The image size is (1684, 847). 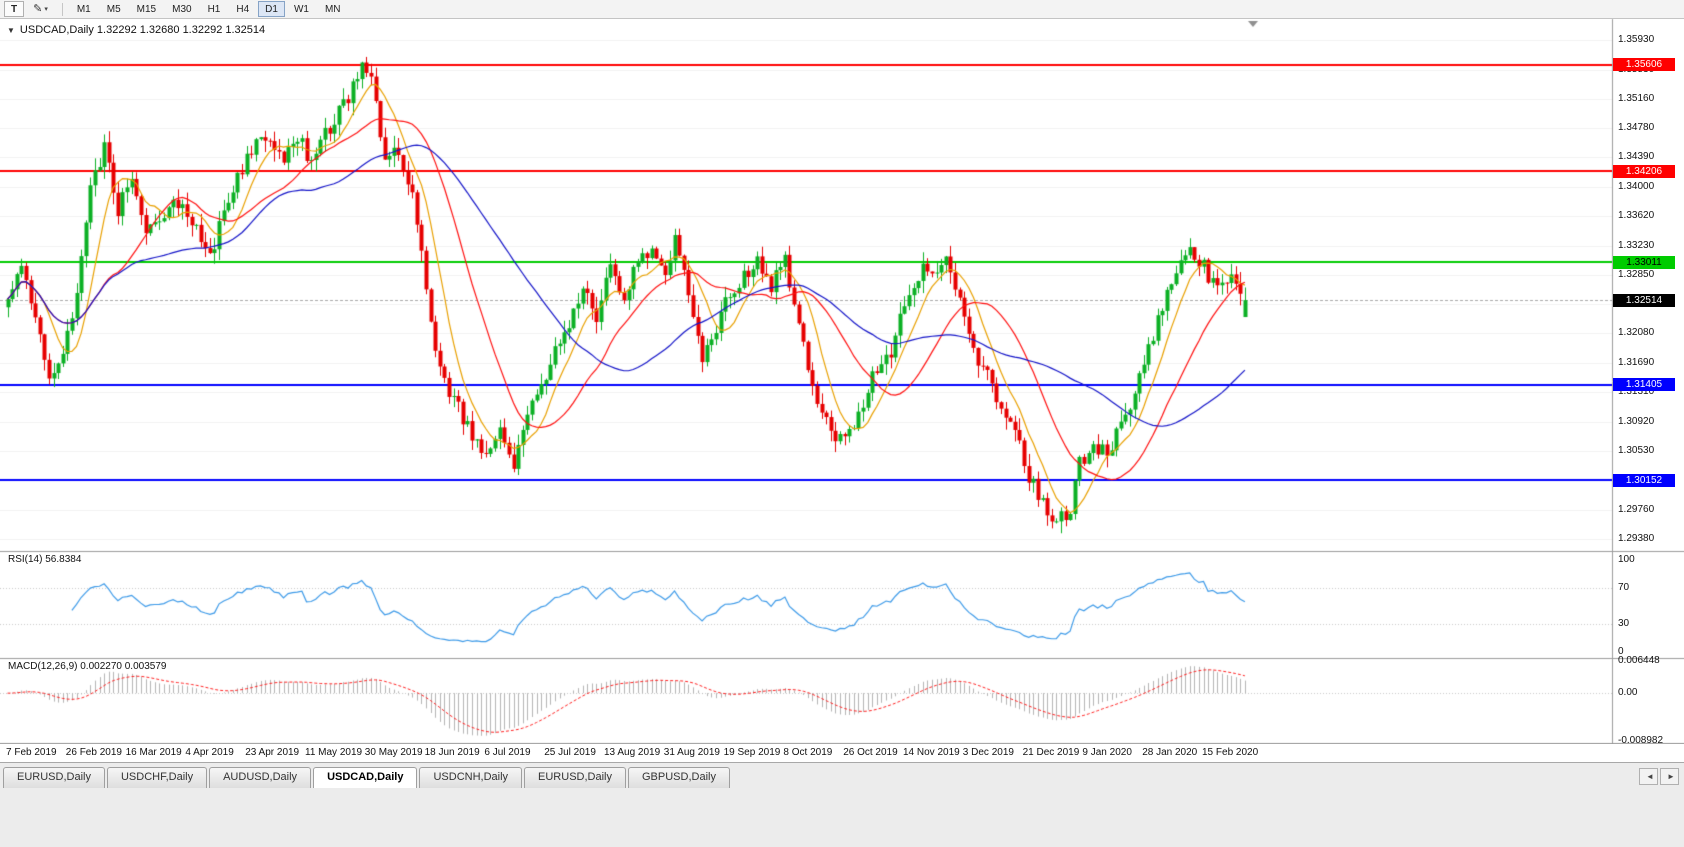 What do you see at coordinates (14, 9) in the screenshot?
I see `text-tool-button: T` at bounding box center [14, 9].